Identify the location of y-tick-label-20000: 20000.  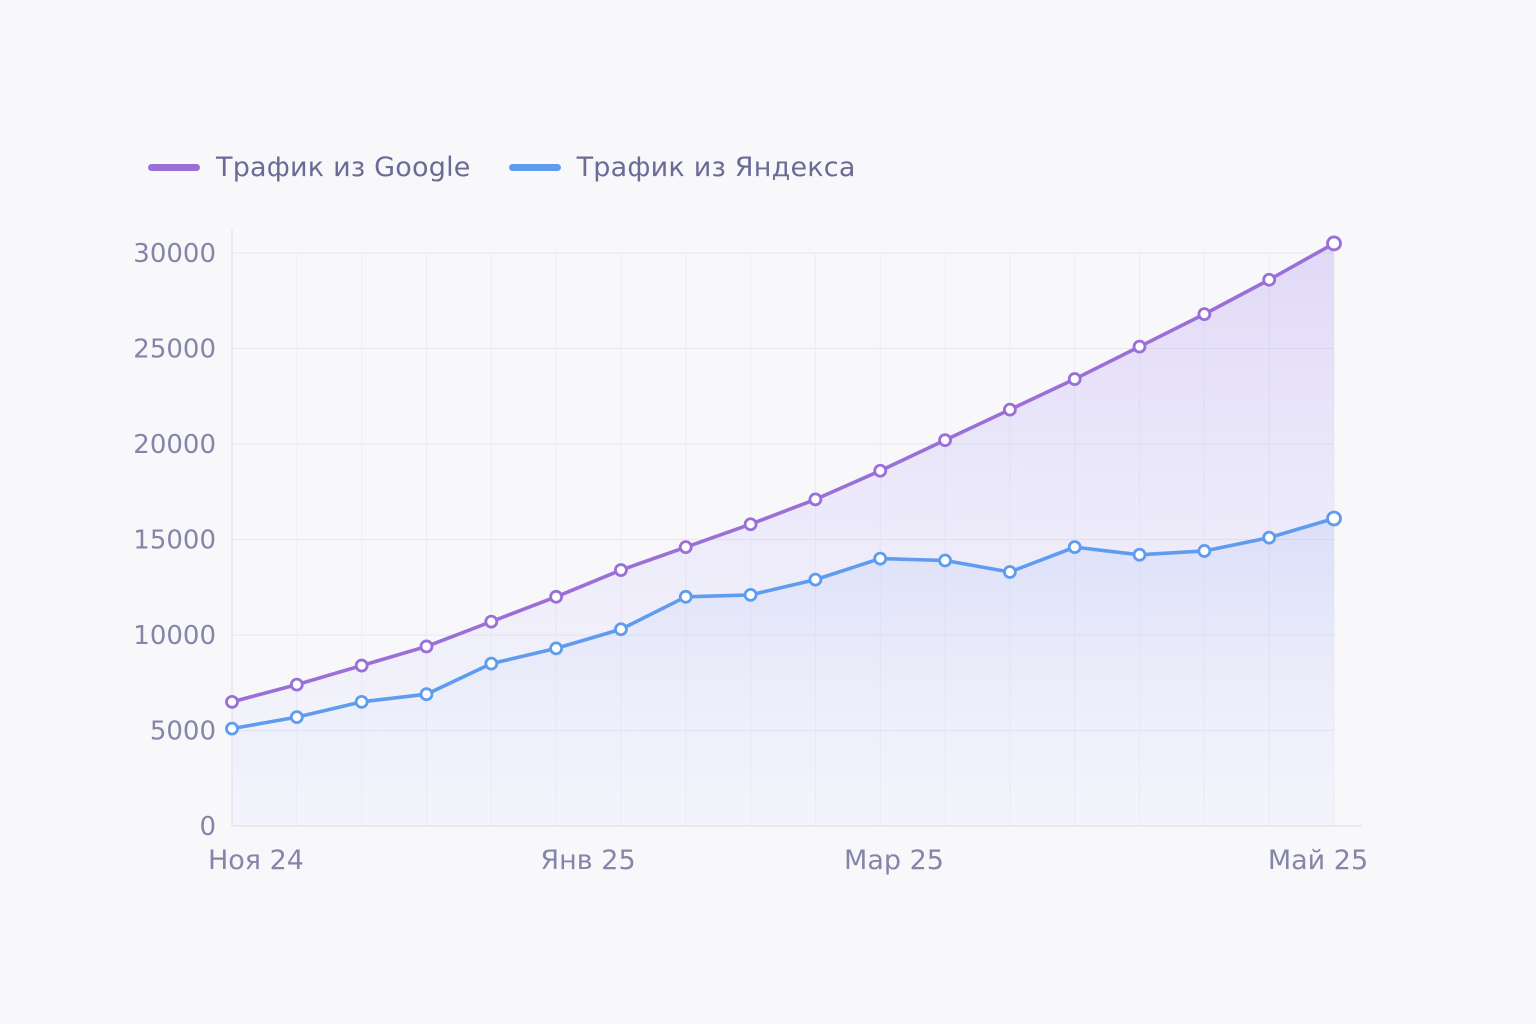
(174, 445).